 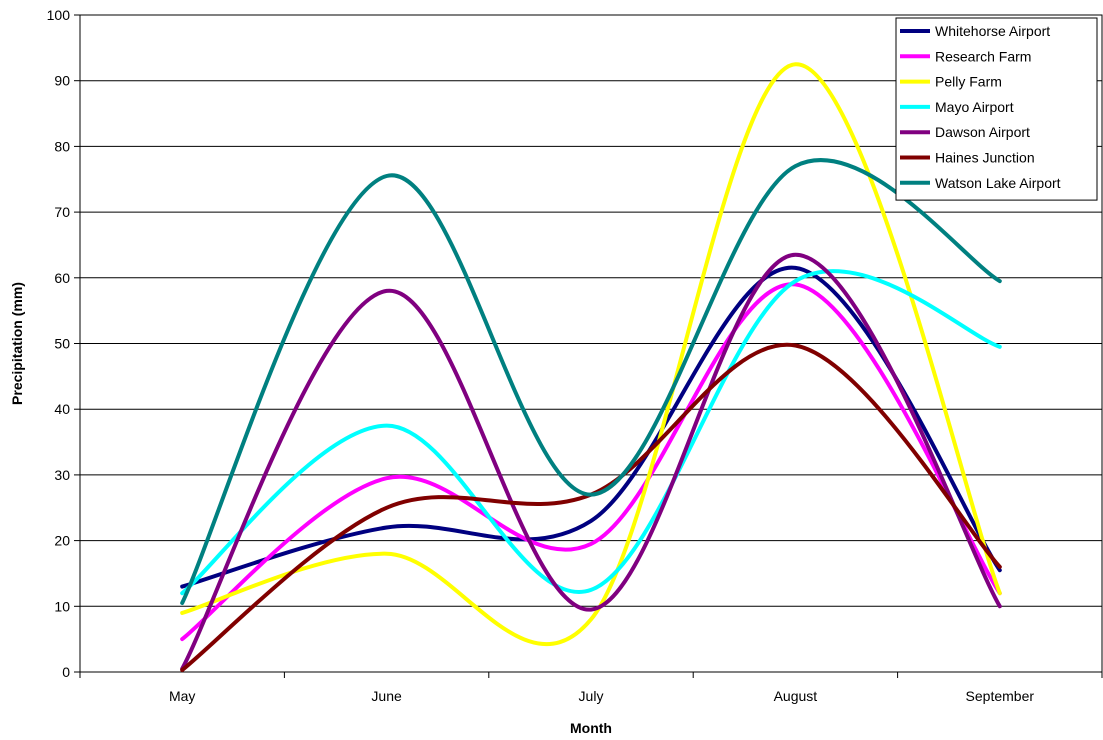 I want to click on legend-label-haines-junction: Haines Junction, so click(x=985, y=158).